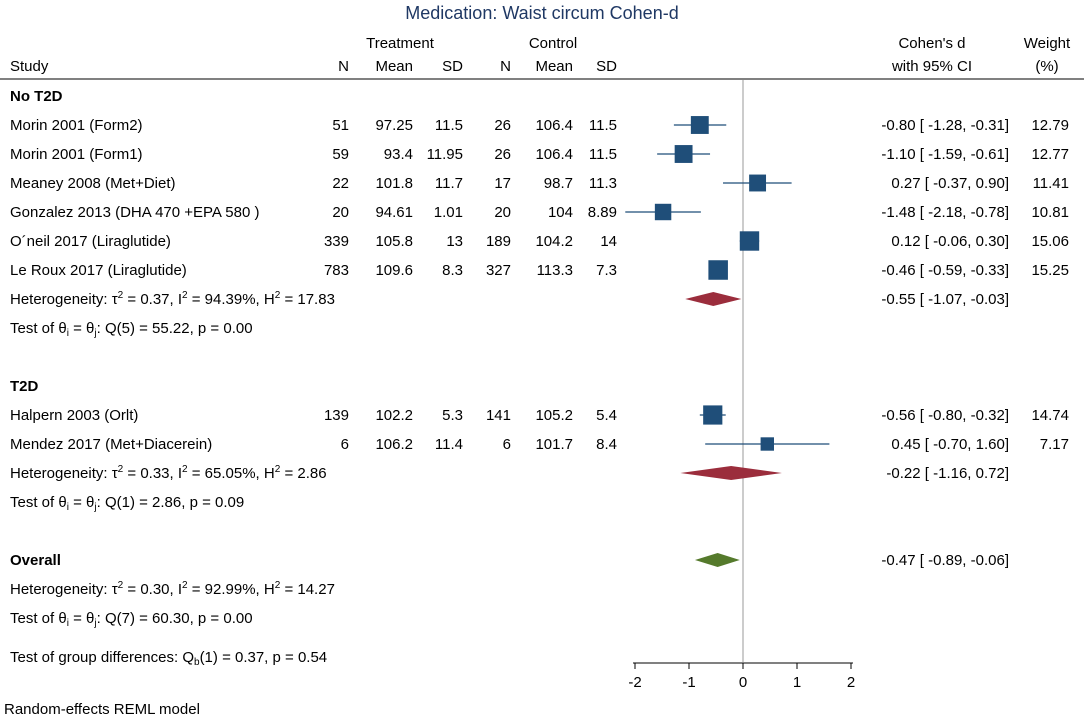 The image size is (1084, 718). What do you see at coordinates (394, 415) in the screenshot?
I see `treatment-mean: 102.2` at bounding box center [394, 415].